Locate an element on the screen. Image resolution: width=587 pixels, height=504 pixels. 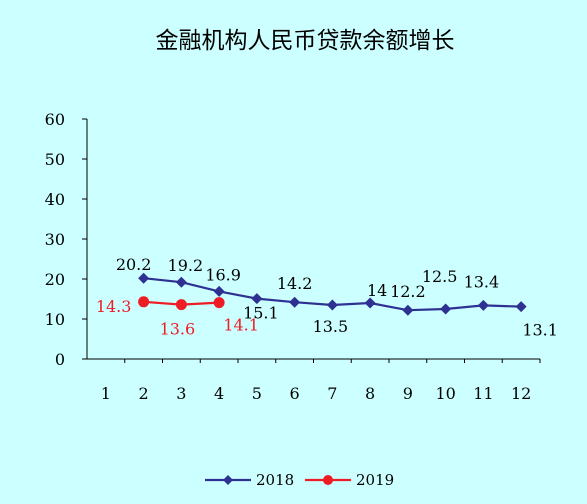
y-axis-ticks: 0 10 20 30 40 50 60 is located at coordinates (66, 239).